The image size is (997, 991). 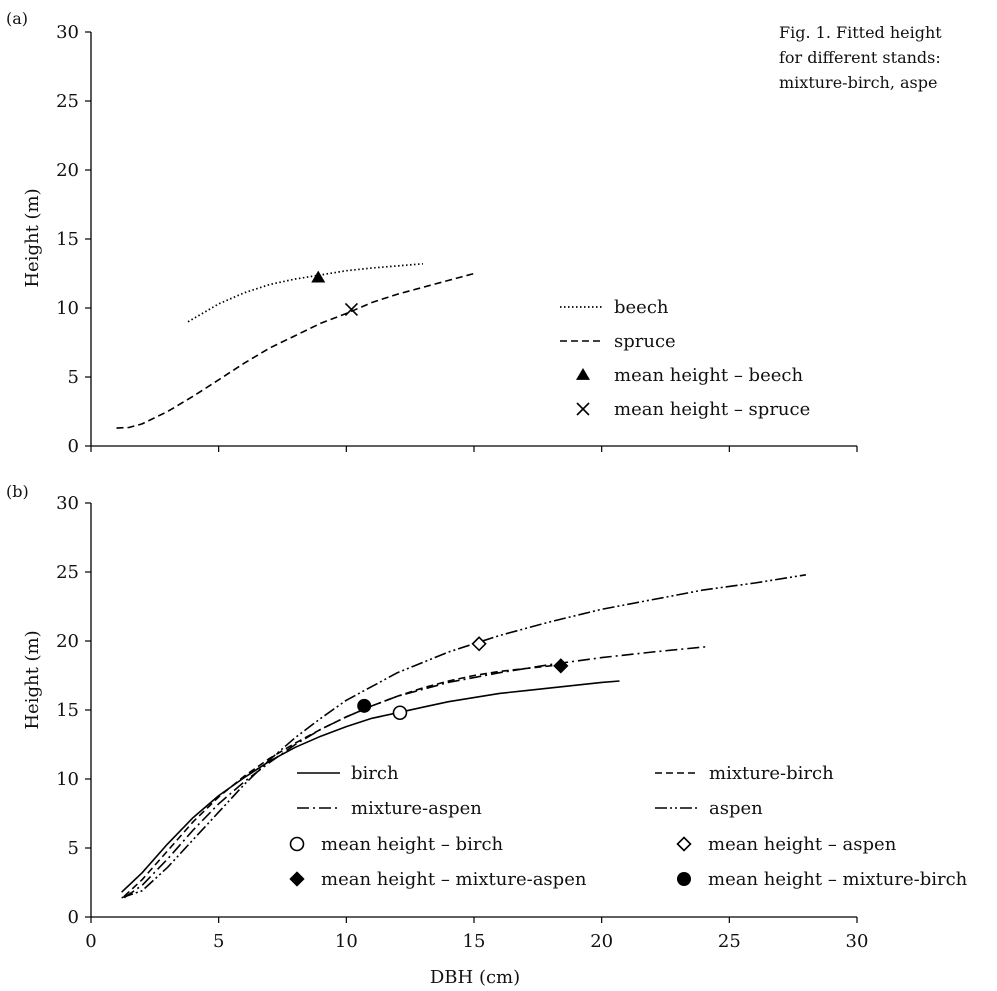 I want to click on caption-line-1: Fig. 1. Fitted height, so click(x=860, y=32).